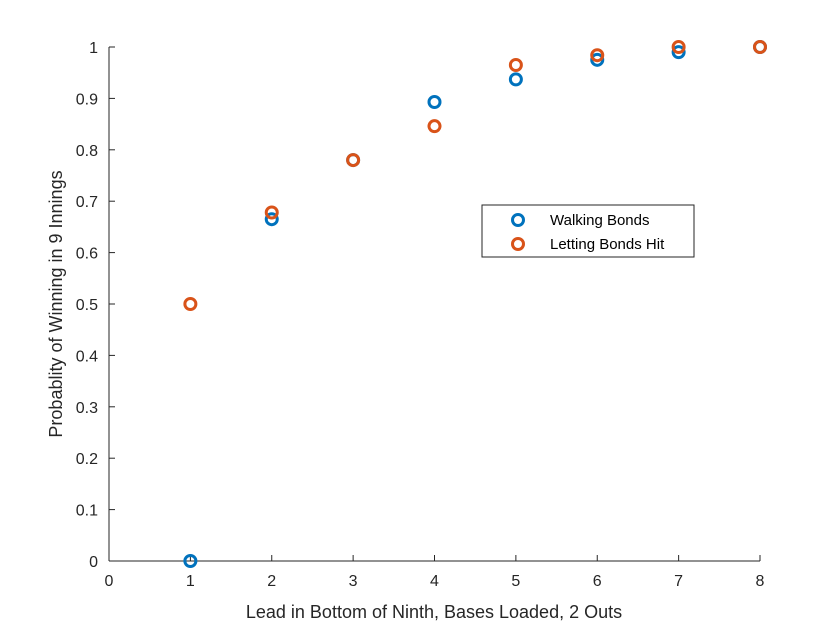  I want to click on y-tick-label: 0.2, so click(87, 459).